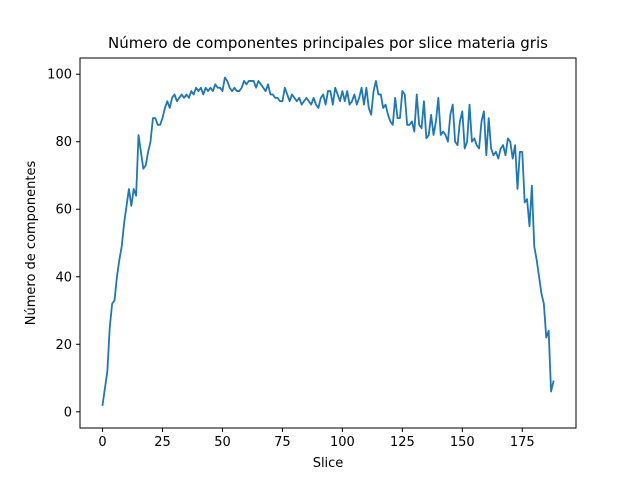  Describe the element at coordinates (282, 442) in the screenshot. I see `x-tick-label: 75` at that location.